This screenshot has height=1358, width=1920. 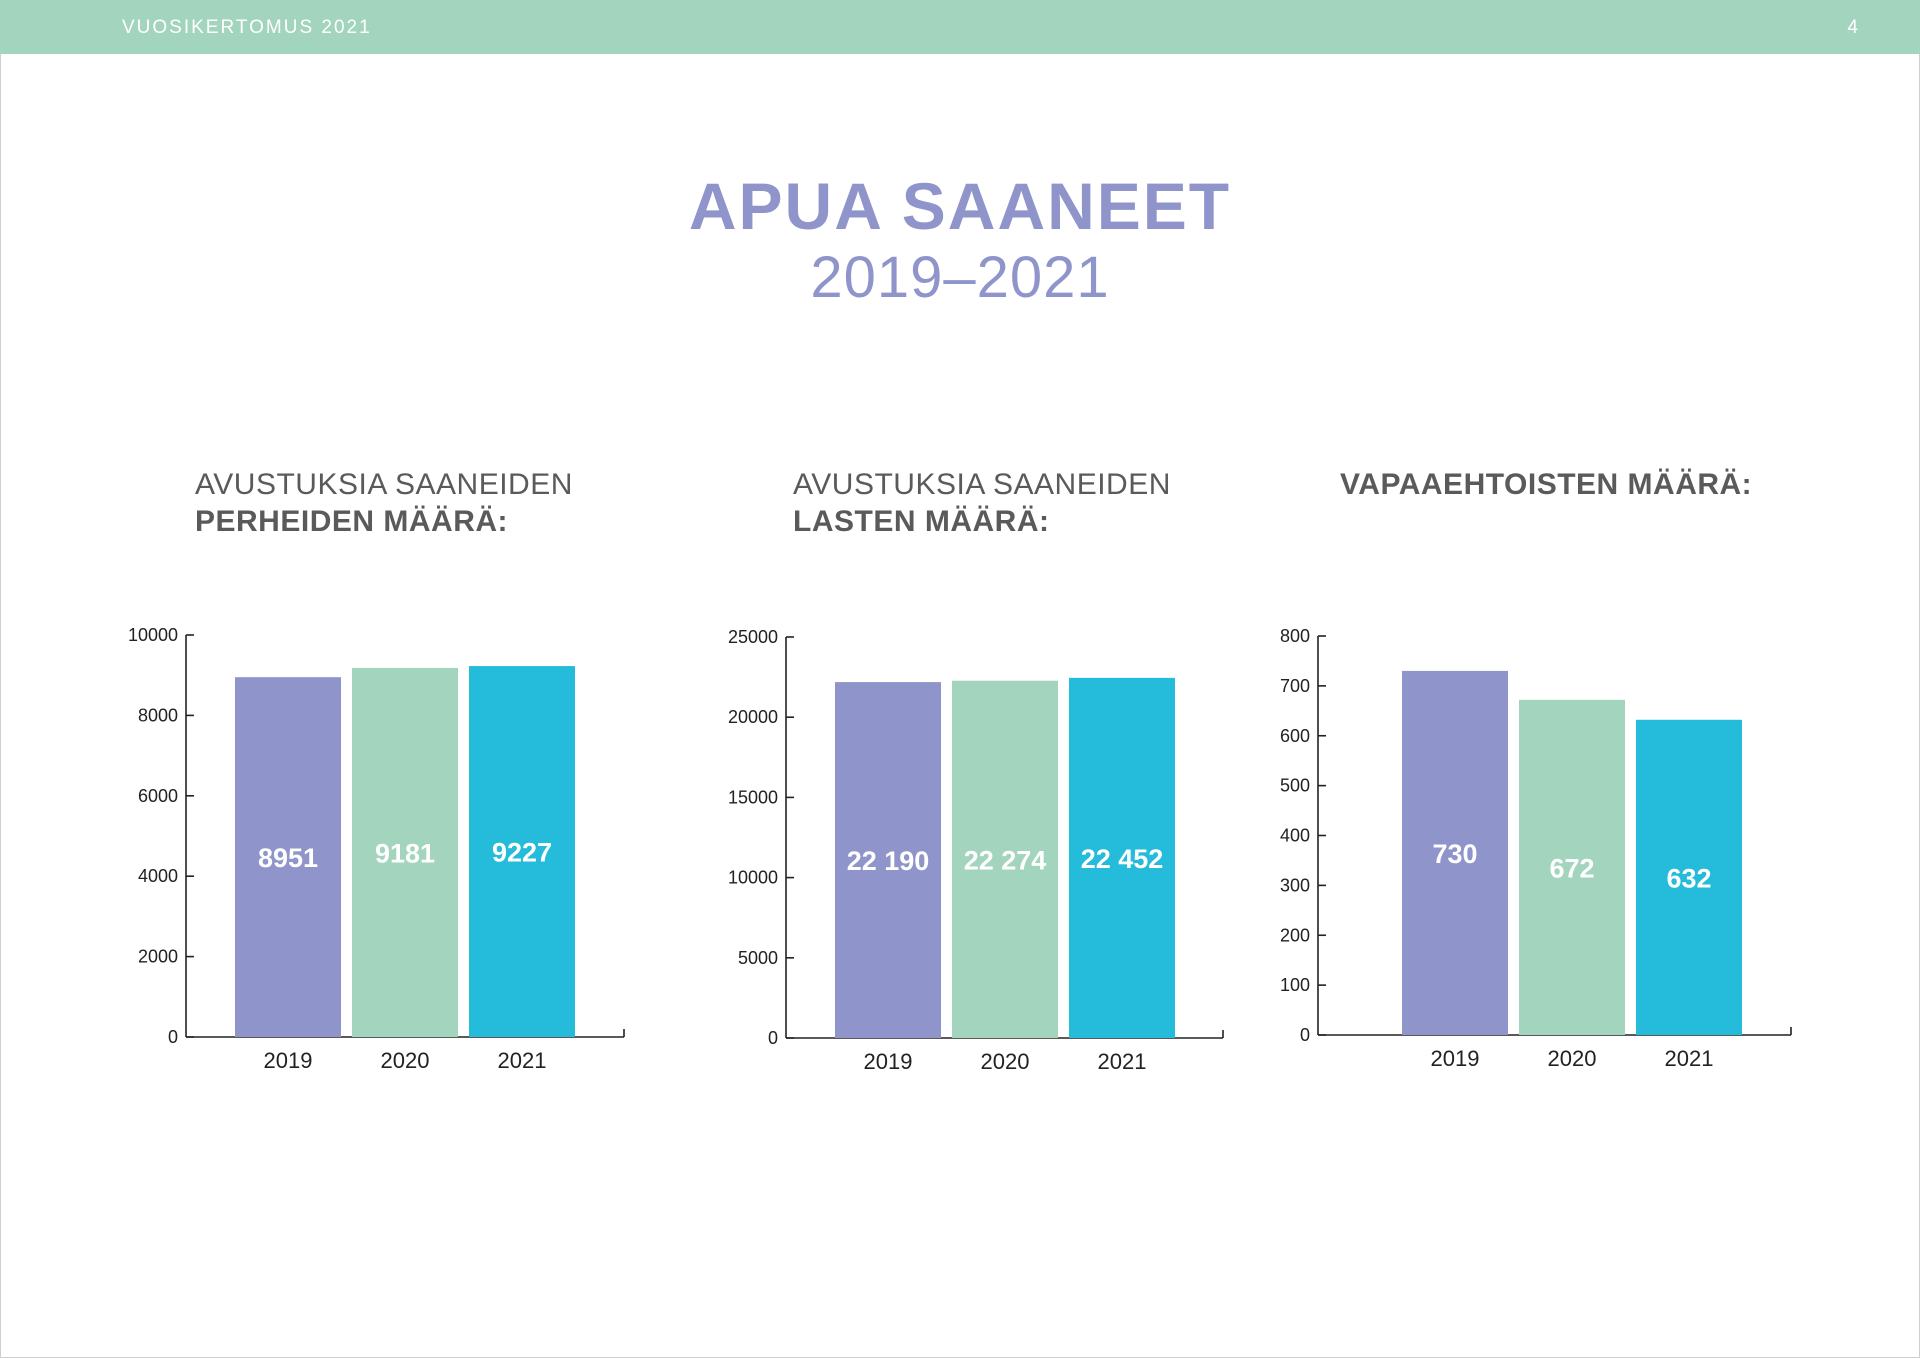 I want to click on chart-families-heading: AVUSTUKSIA SAANEIDEN PERHEIDEN MÄÄRÄ:, so click(x=384, y=503).